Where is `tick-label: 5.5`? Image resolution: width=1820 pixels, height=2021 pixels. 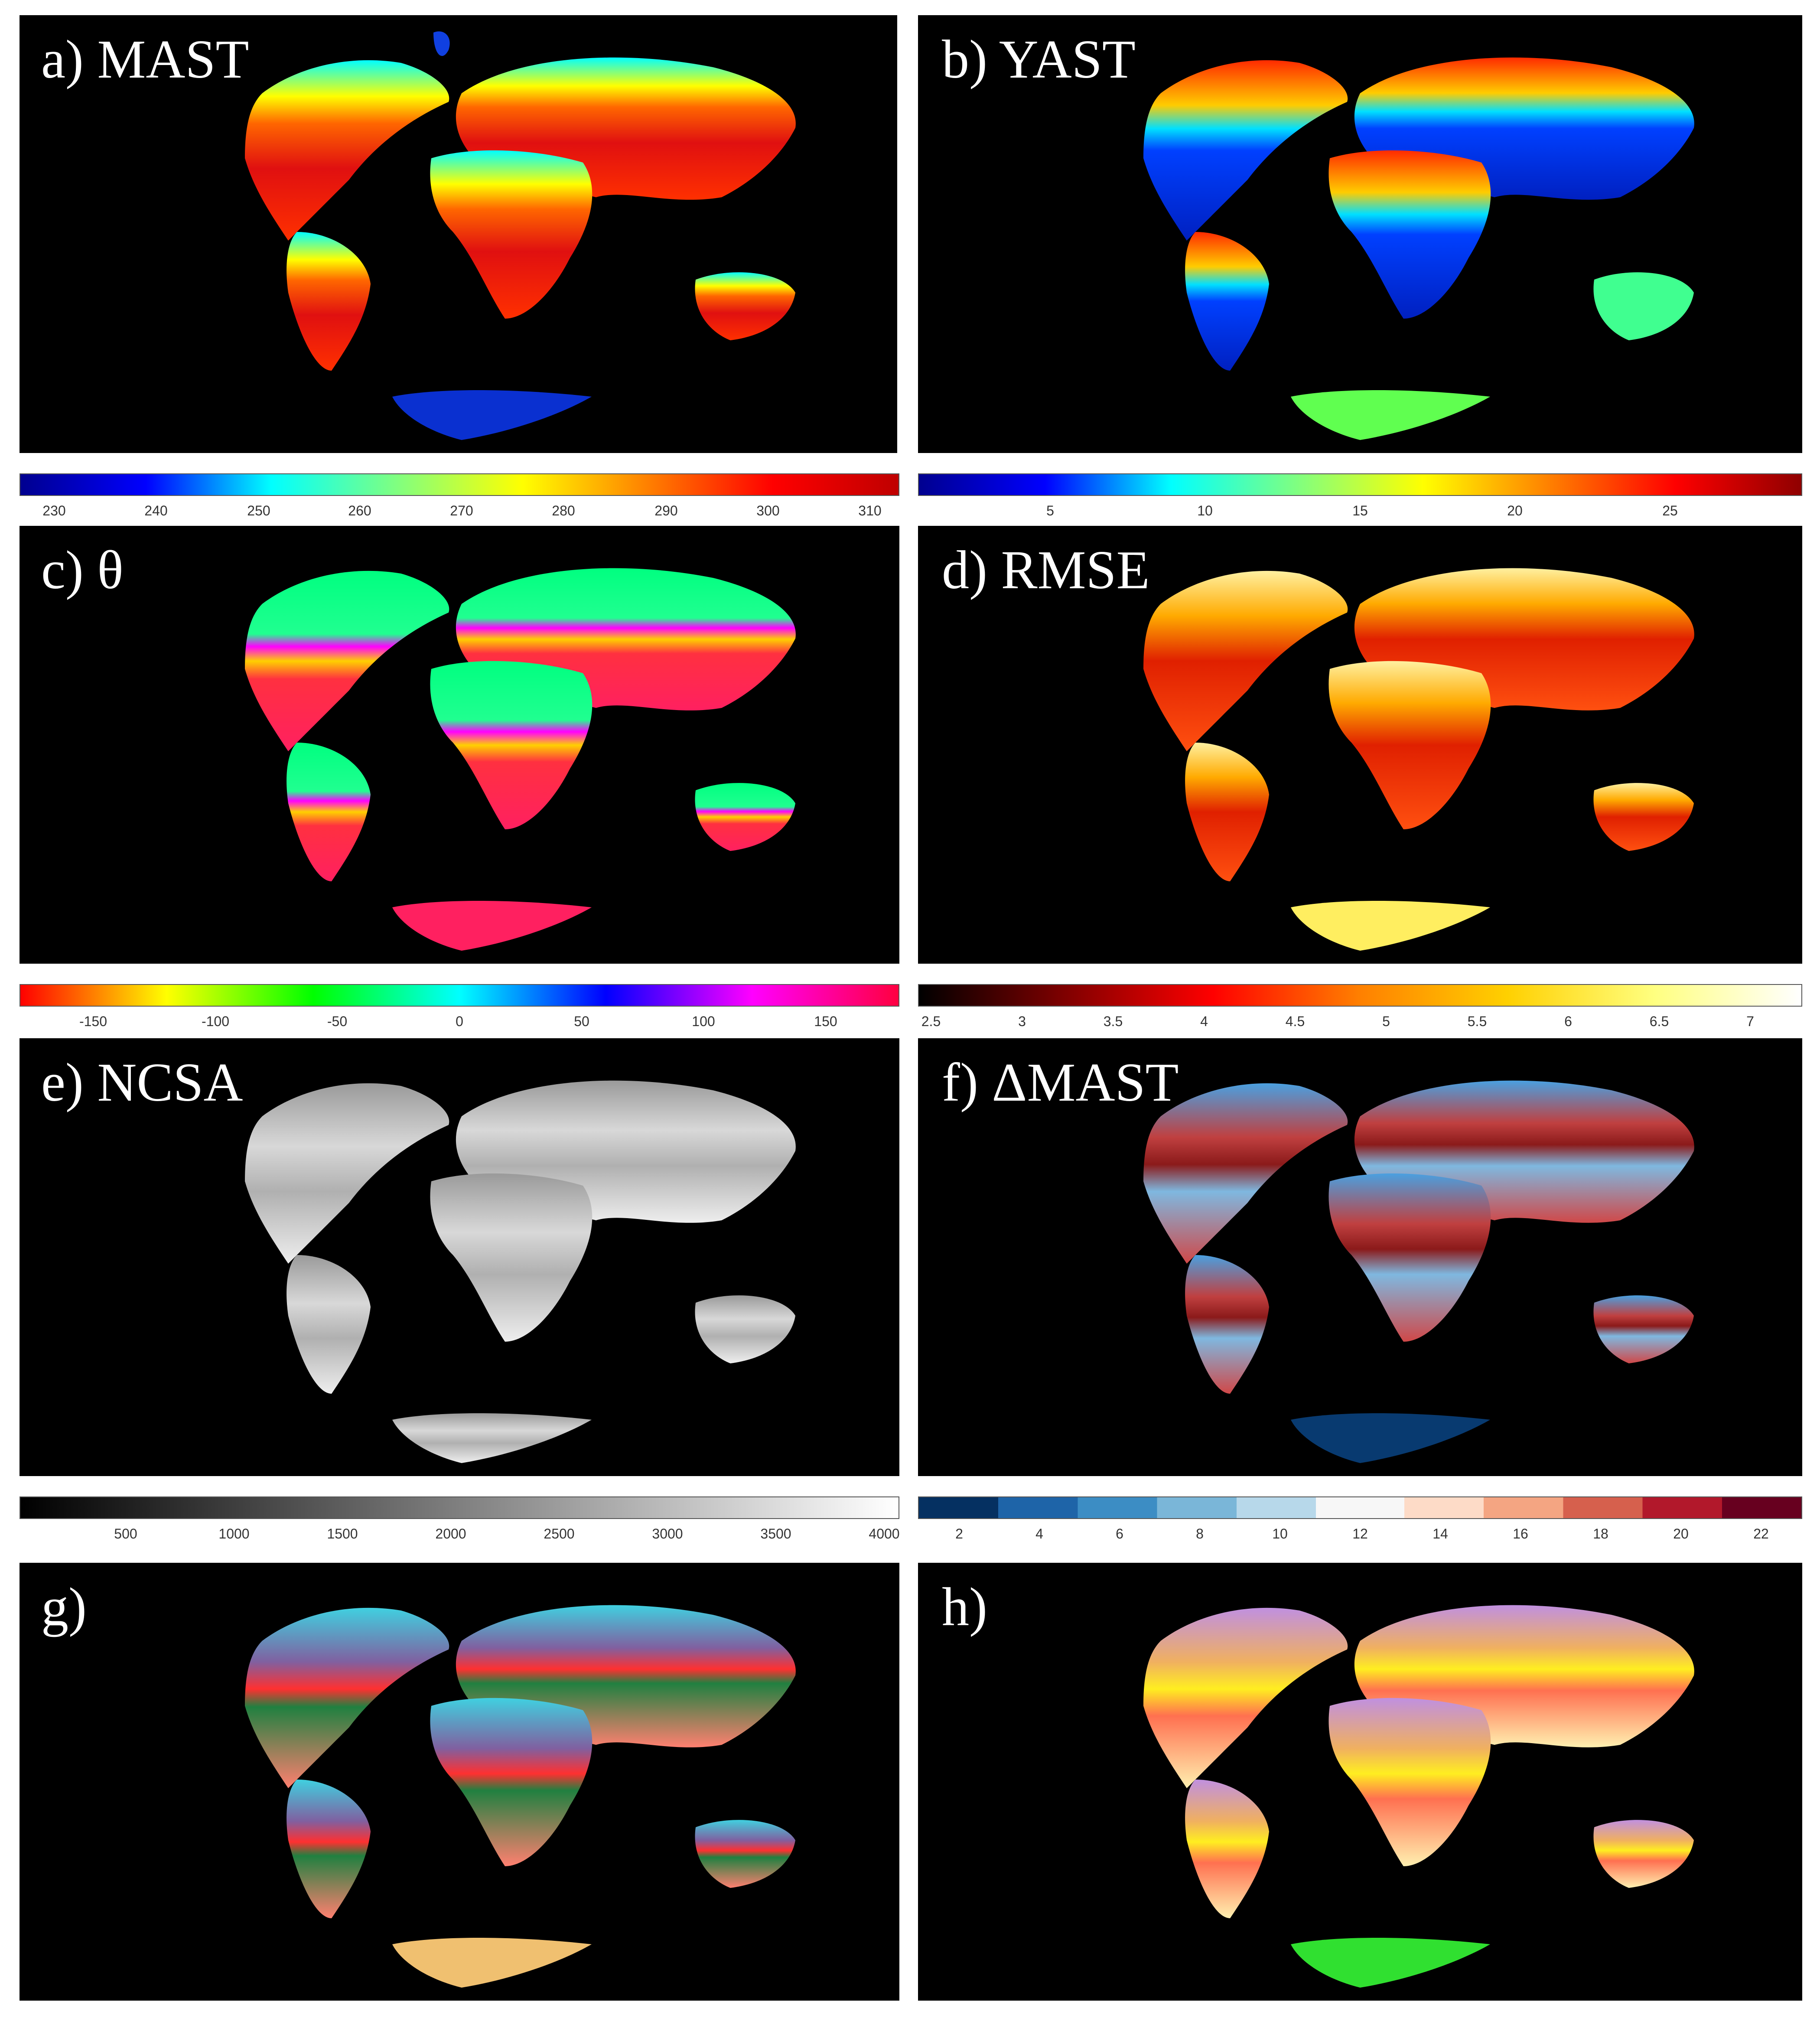
tick-label: 5.5 is located at coordinates (1477, 1021).